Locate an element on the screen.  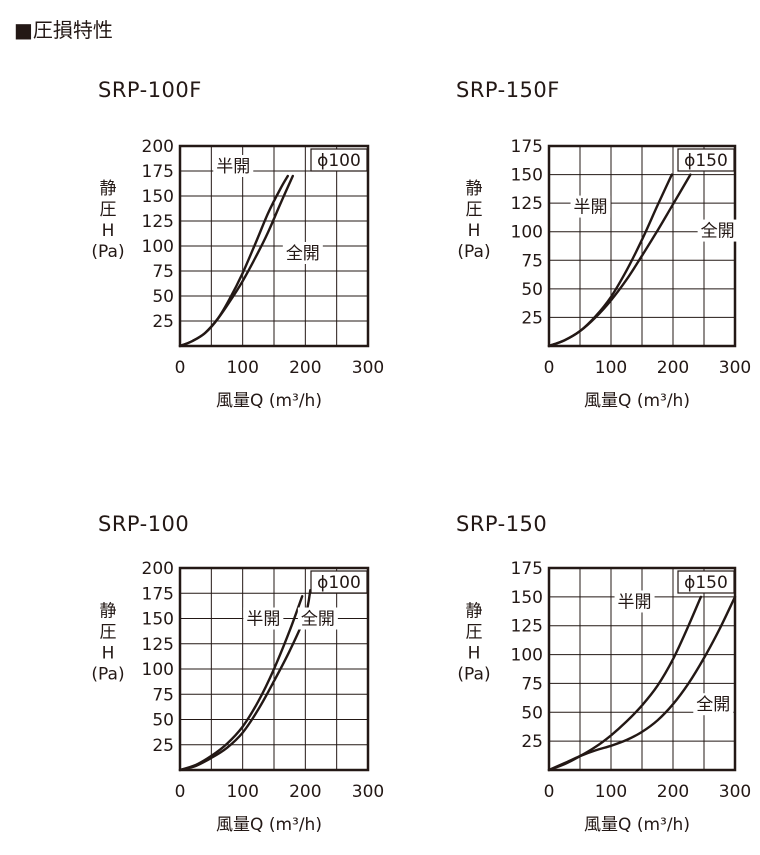
chart-title: SRP-100 is located at coordinates (143, 524).